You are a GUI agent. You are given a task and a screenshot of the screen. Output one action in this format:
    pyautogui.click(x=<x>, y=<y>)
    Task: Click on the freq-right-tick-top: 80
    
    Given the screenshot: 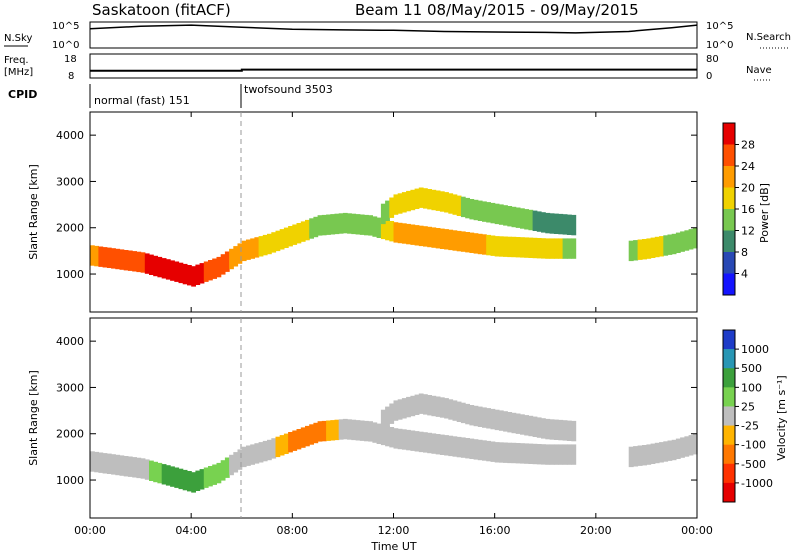 What is the action you would take?
    pyautogui.click(x=712, y=59)
    